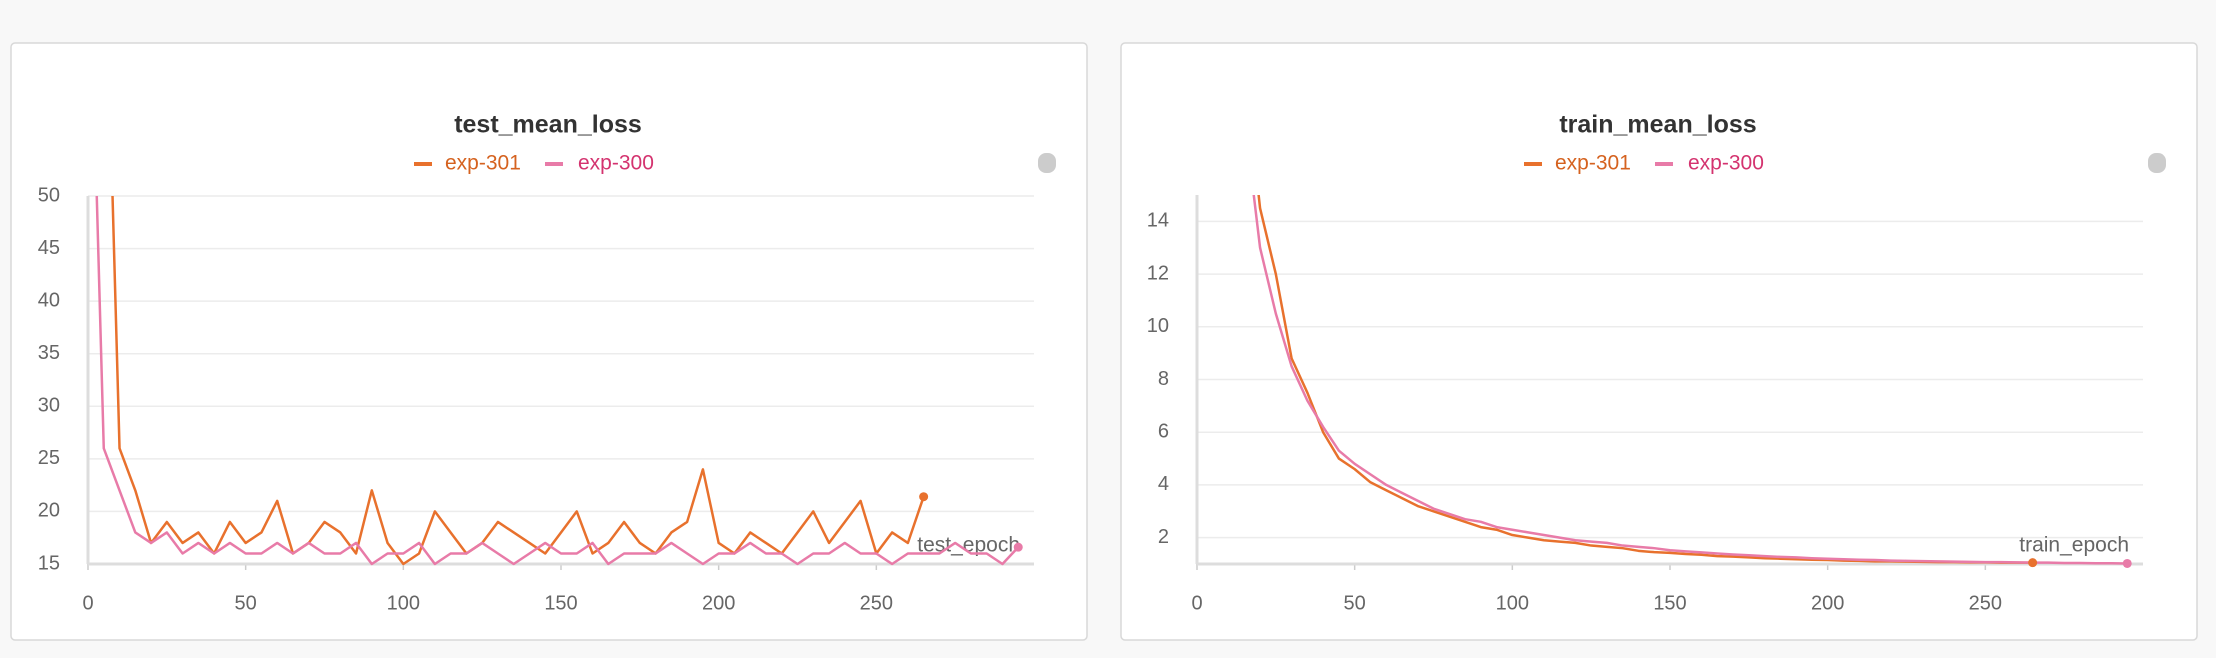  Describe the element at coordinates (548, 125) in the screenshot. I see `chart-title: test_mean_loss` at that location.